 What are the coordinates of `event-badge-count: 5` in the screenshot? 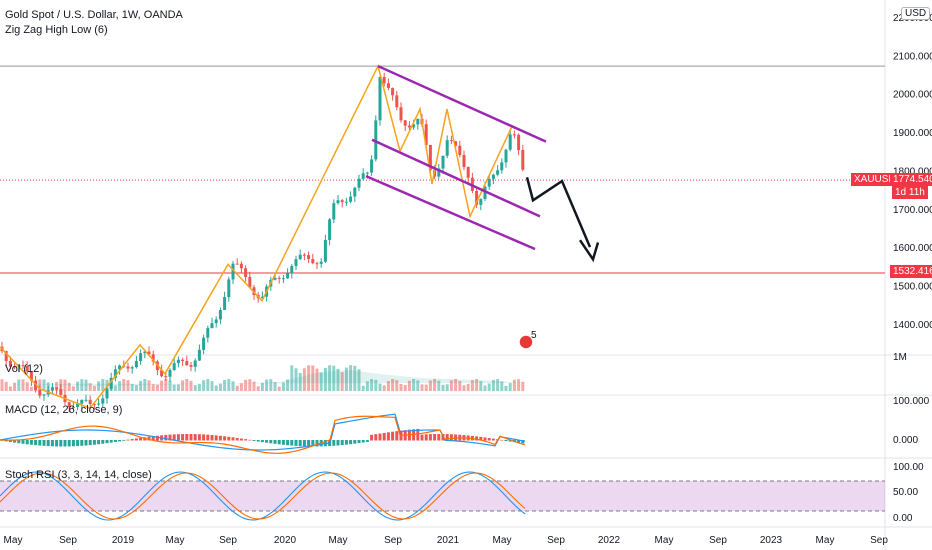 It's located at (534, 335).